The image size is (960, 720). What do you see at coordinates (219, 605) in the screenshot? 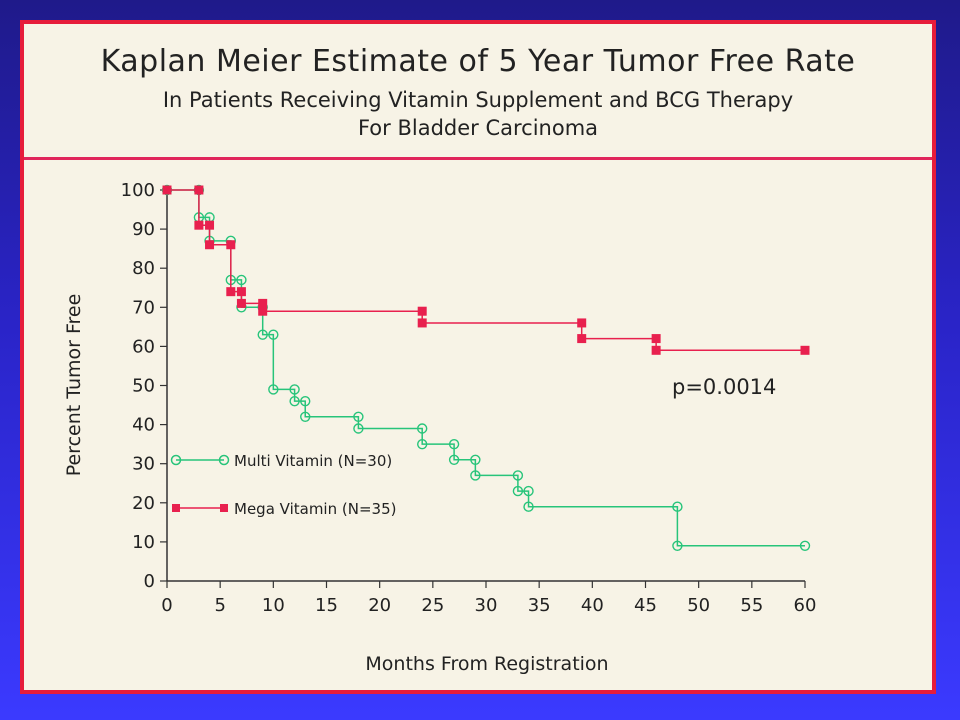
I see `x-tick-label: 5` at bounding box center [219, 605].